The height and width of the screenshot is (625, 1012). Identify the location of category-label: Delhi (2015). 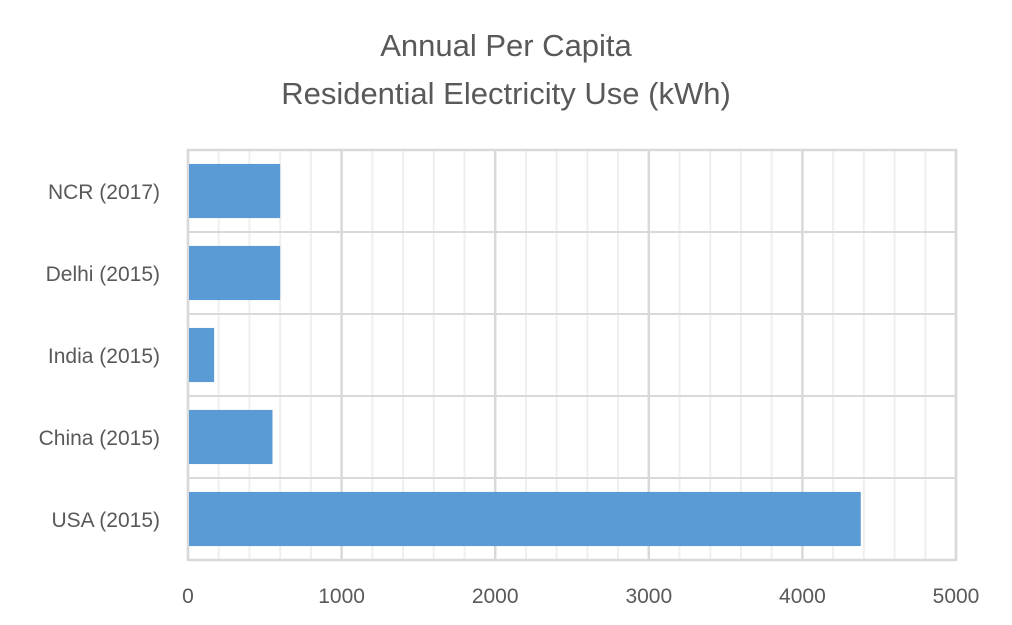
(103, 274).